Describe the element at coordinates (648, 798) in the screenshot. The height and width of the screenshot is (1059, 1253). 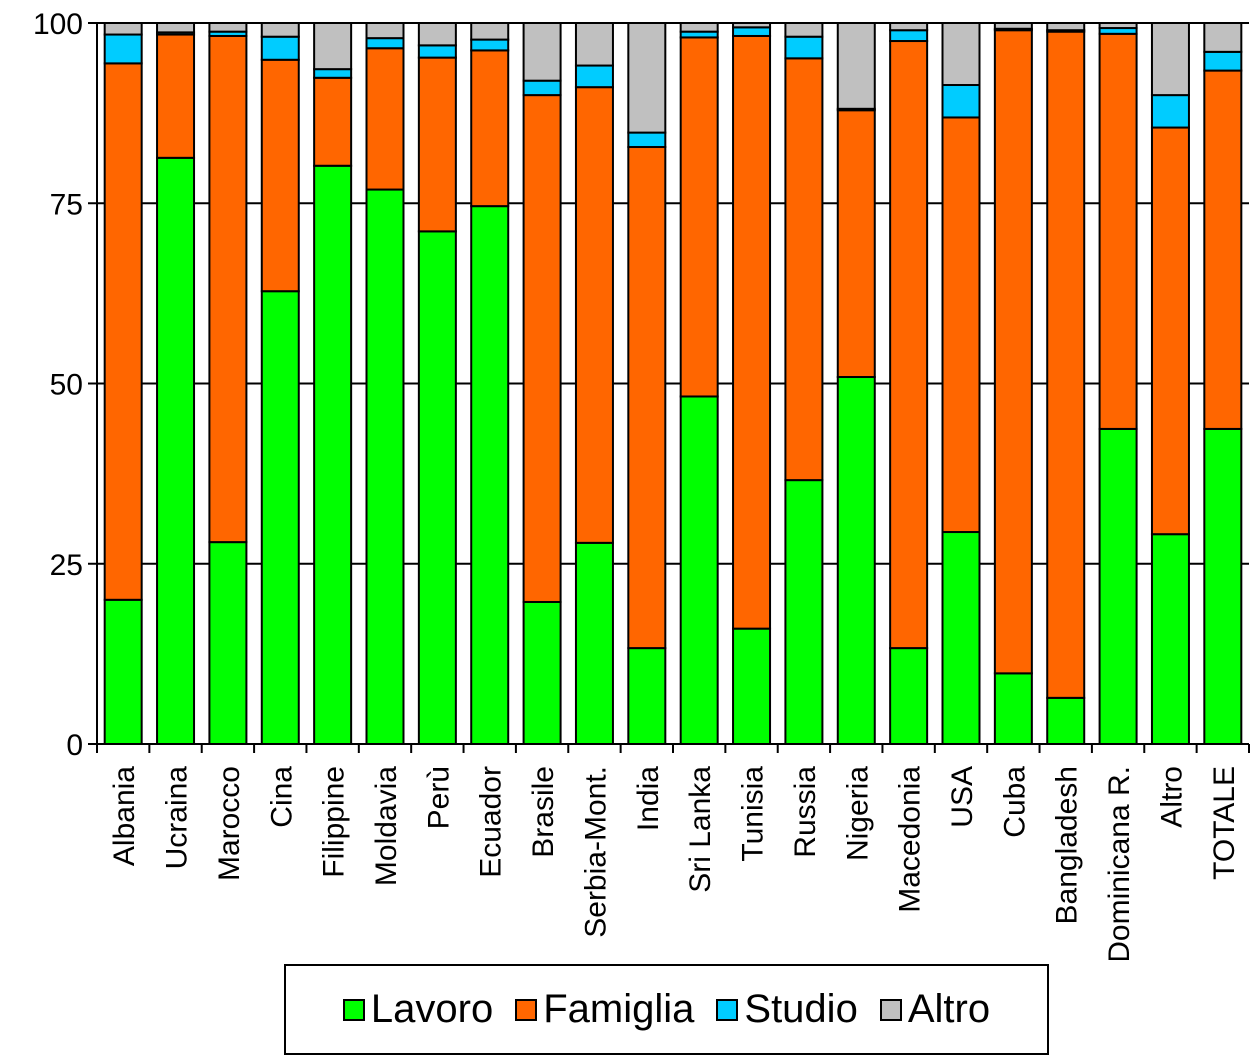
I see `x-category-label: India` at that location.